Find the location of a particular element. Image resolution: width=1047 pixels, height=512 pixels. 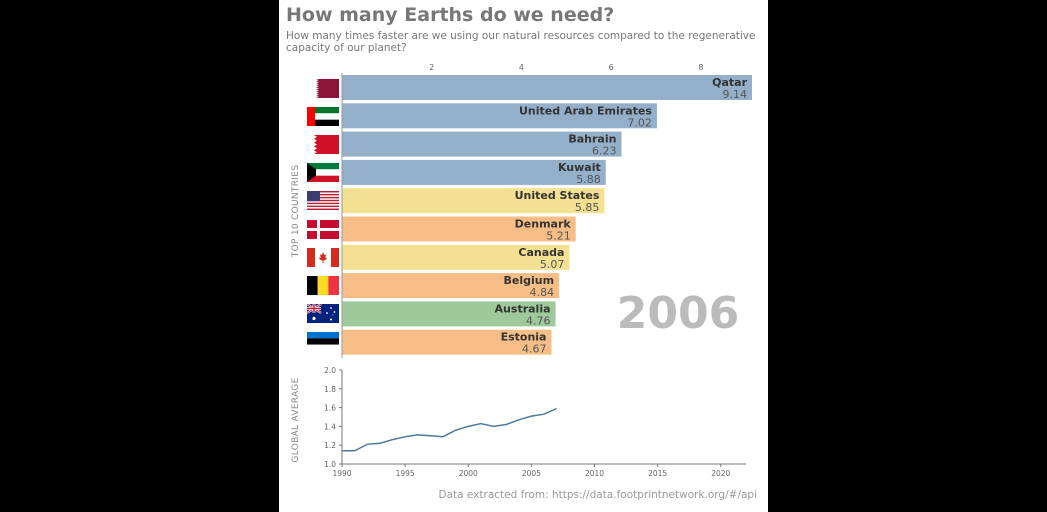

kuwait-flag is located at coordinates (323, 172).